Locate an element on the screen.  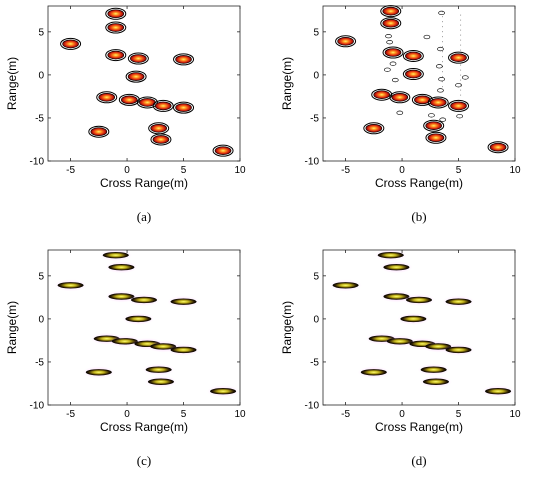
panel-label: (d) is located at coordinates (418, 460).